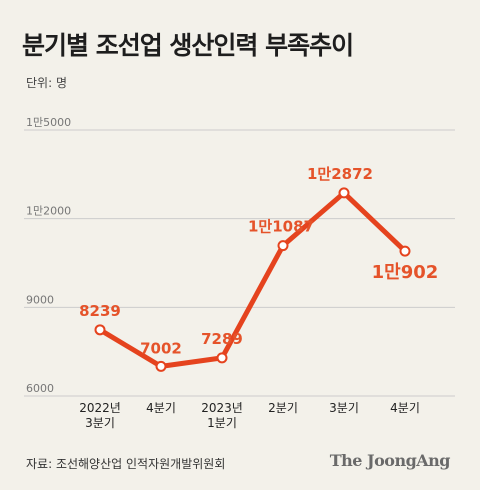 The height and width of the screenshot is (490, 480). I want to click on y-tick-label-2: 1만2000, so click(48, 211).